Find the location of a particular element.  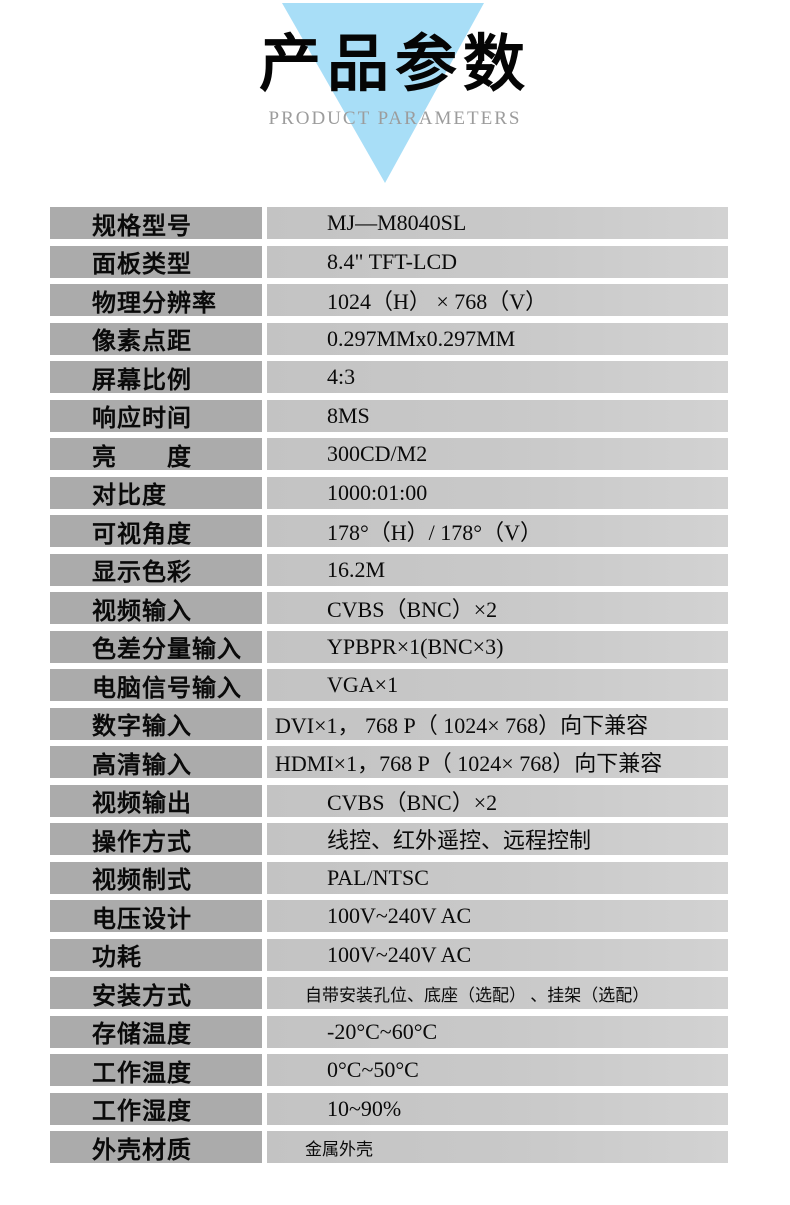

spec-label: 物理分辨率 is located at coordinates (156, 300).